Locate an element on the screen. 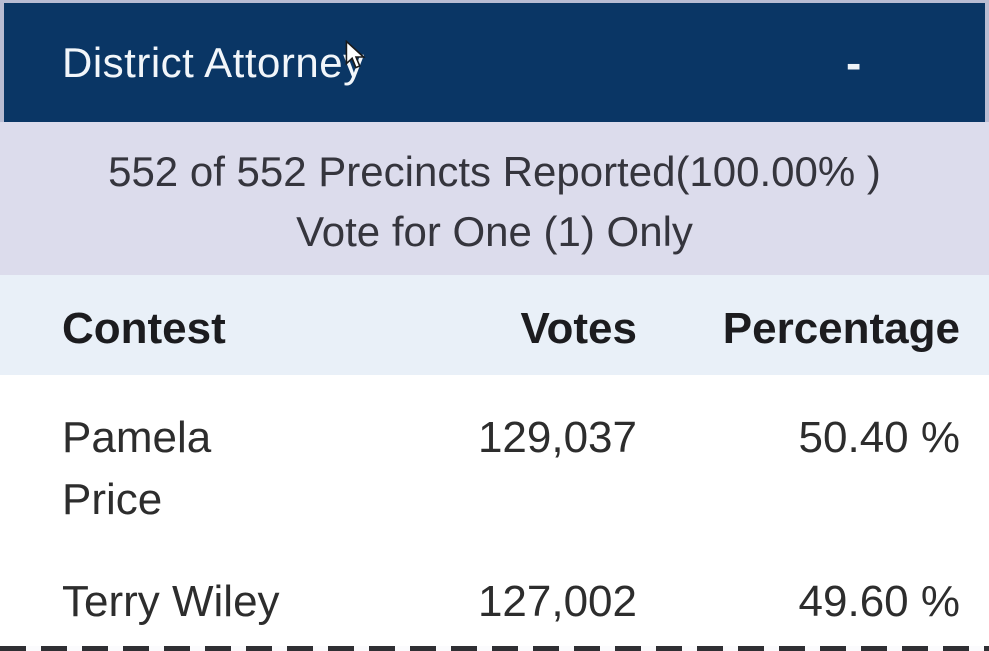 This screenshot has width=989, height=651. column-header-percentage: Percentage is located at coordinates (841, 328).